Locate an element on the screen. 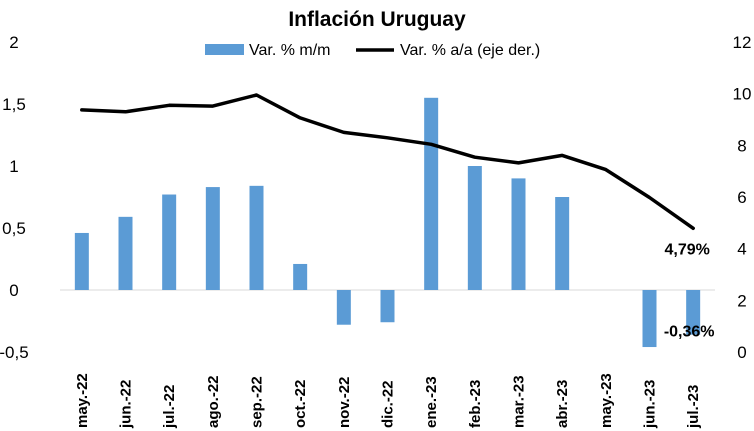 The height and width of the screenshot is (431, 754). legend: Var. % m/m Var. % a/a (eje der.) is located at coordinates (372, 50).